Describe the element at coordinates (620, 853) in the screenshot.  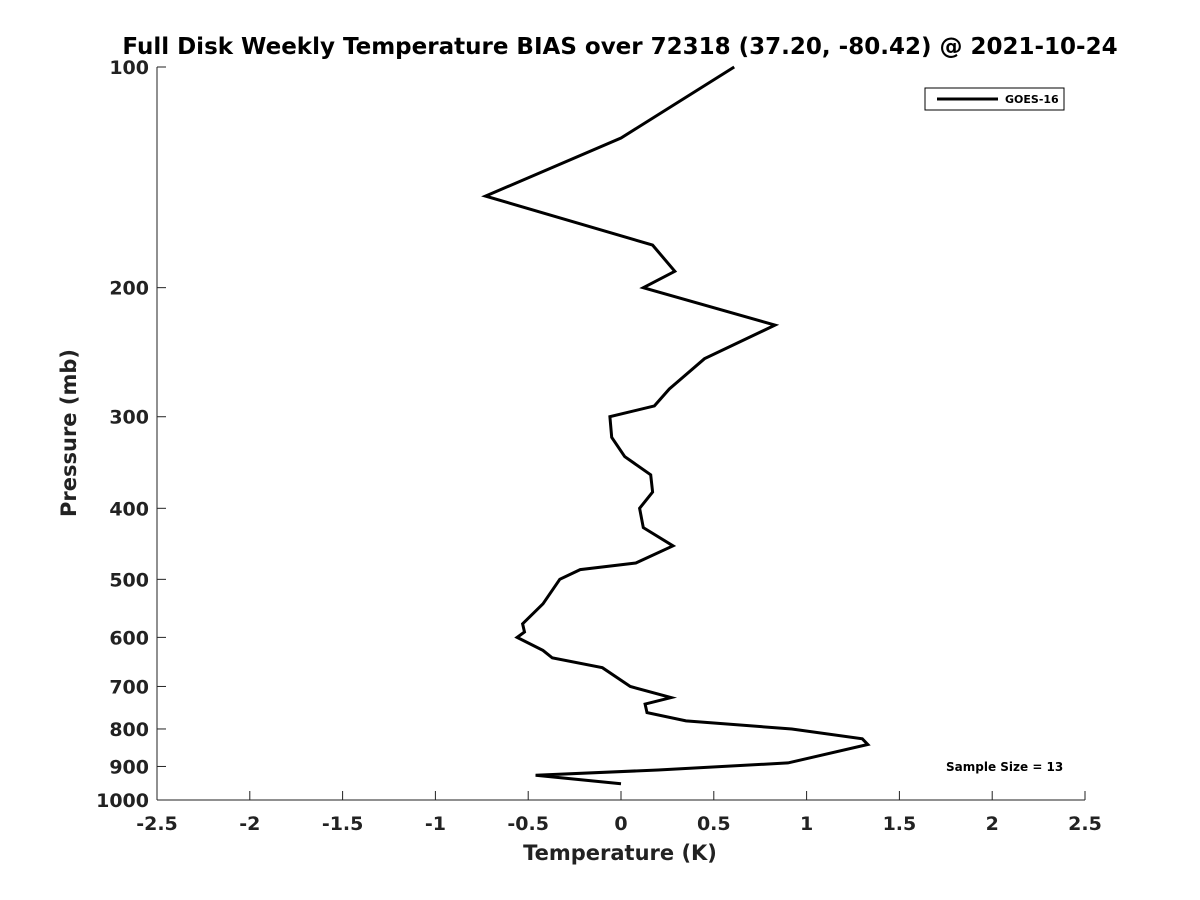
I see `x-axis-label: Temperature (K)` at that location.